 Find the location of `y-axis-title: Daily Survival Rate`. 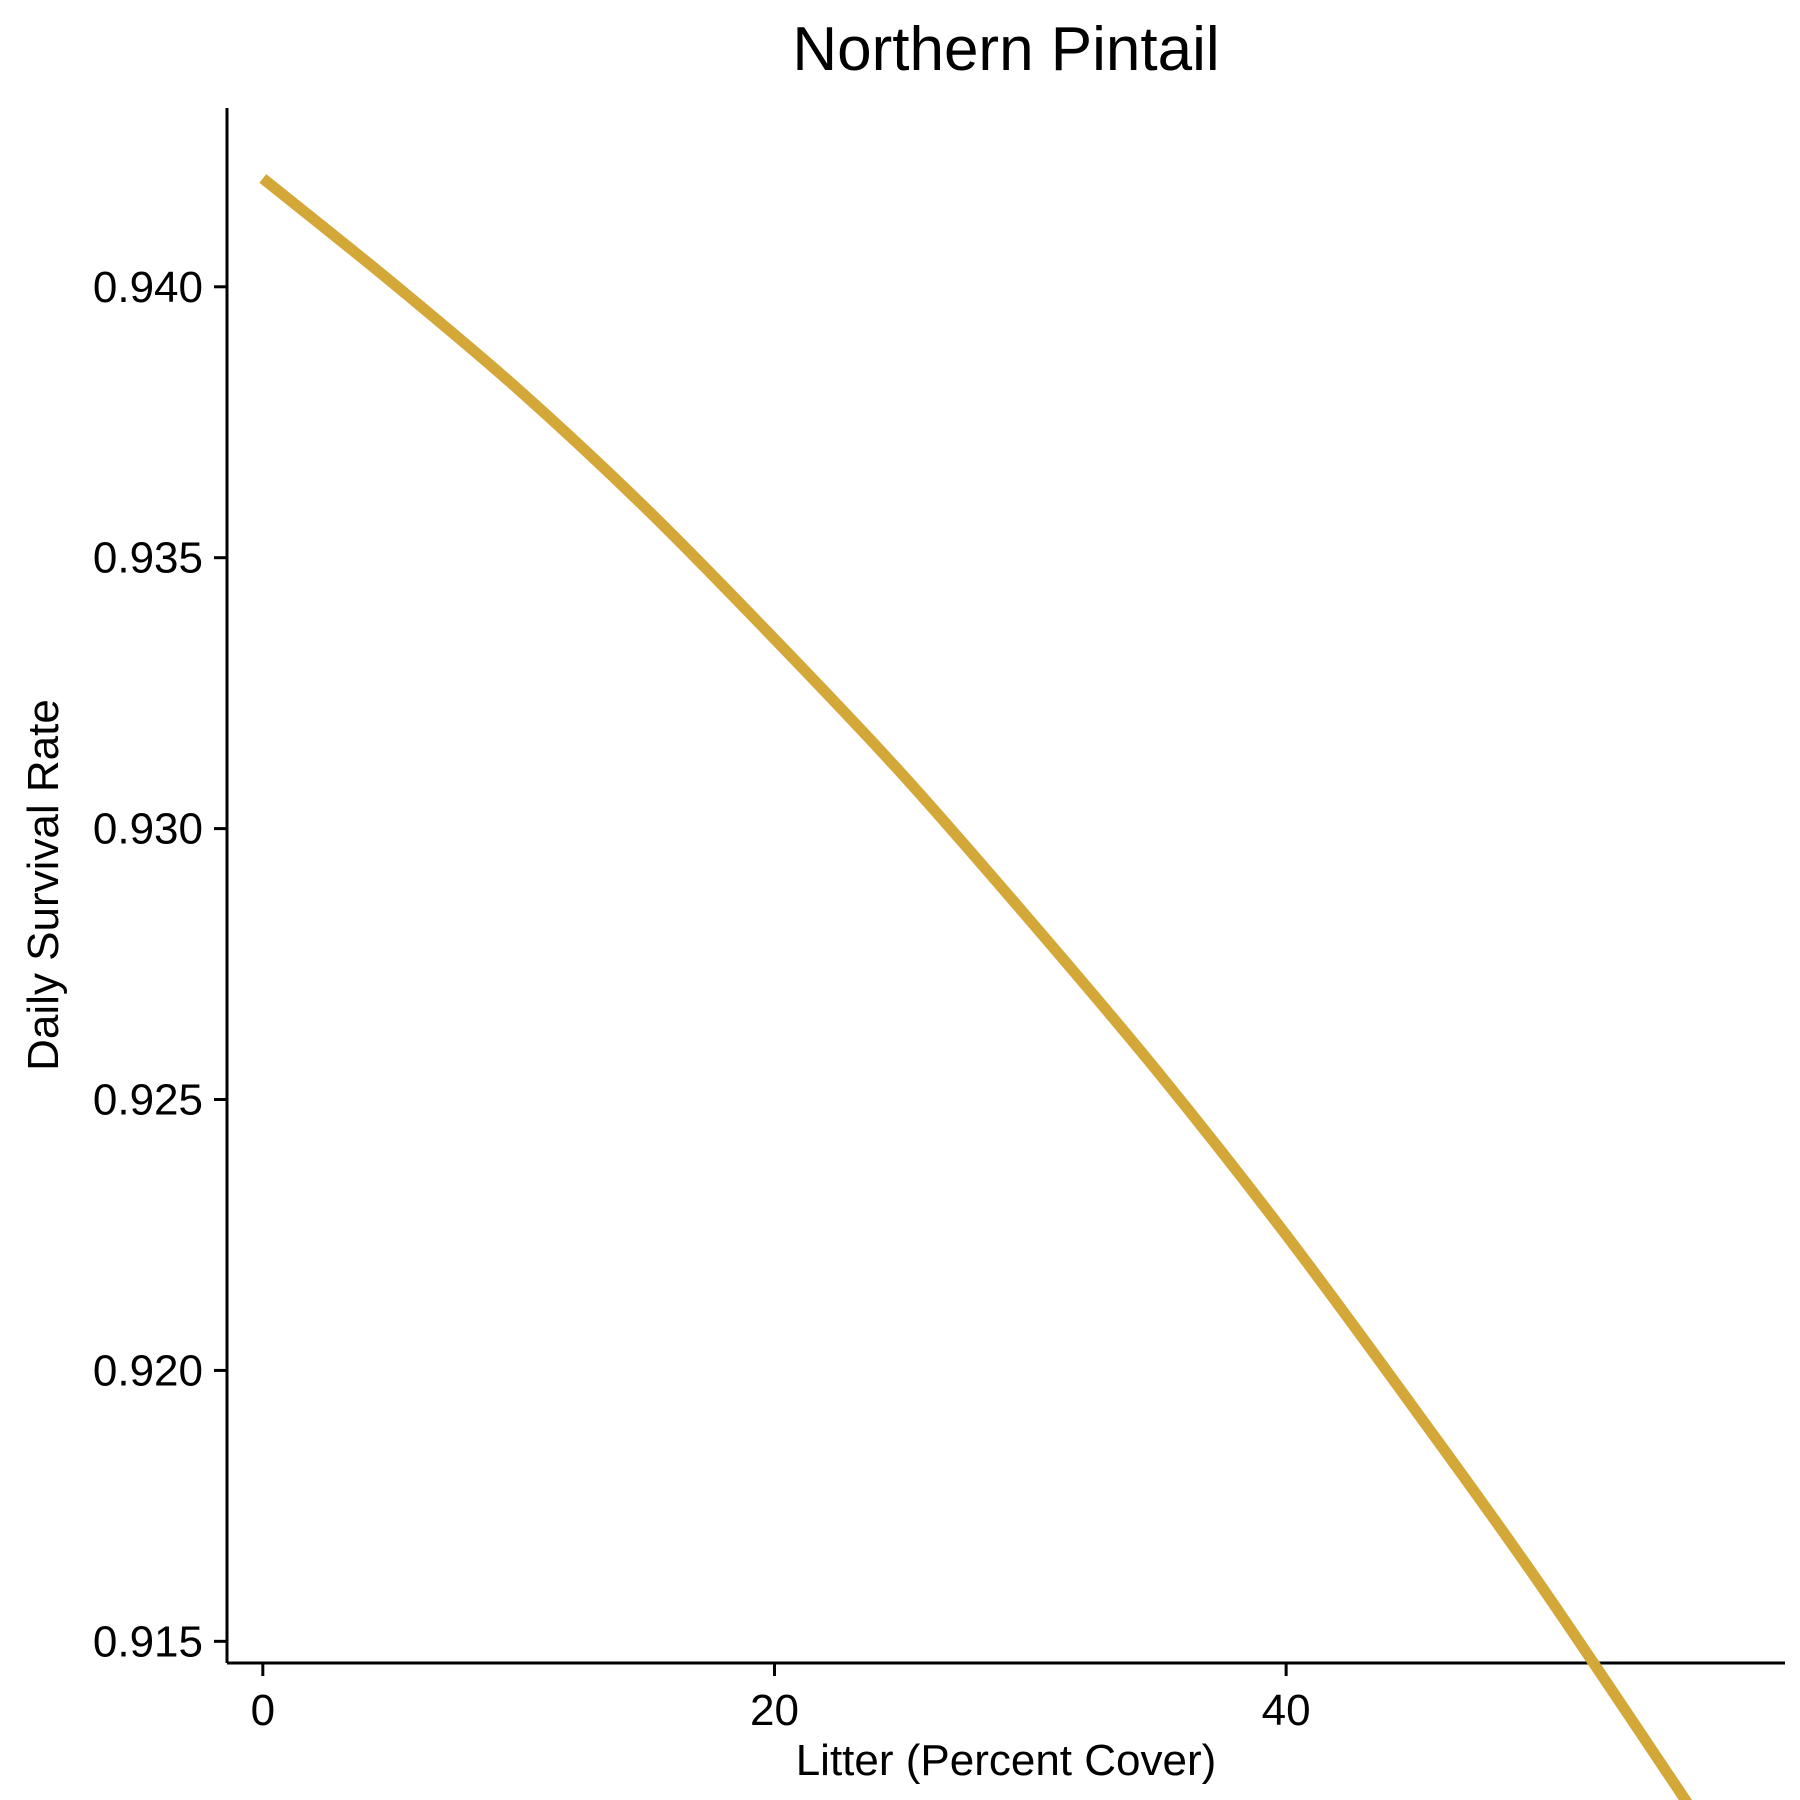

y-axis-title: Daily Survival Rate is located at coordinates (43, 885).